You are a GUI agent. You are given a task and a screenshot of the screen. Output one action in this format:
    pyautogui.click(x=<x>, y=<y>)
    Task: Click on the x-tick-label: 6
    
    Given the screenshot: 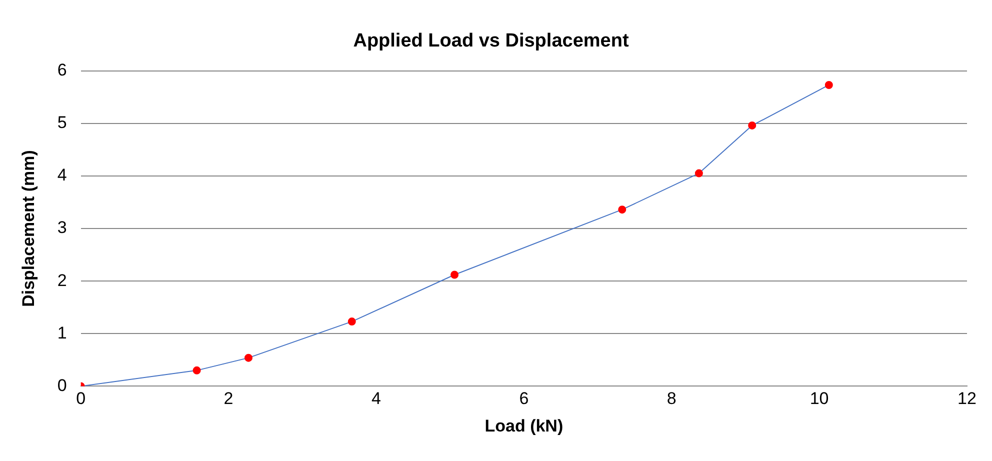 What is the action you would take?
    pyautogui.click(x=524, y=398)
    